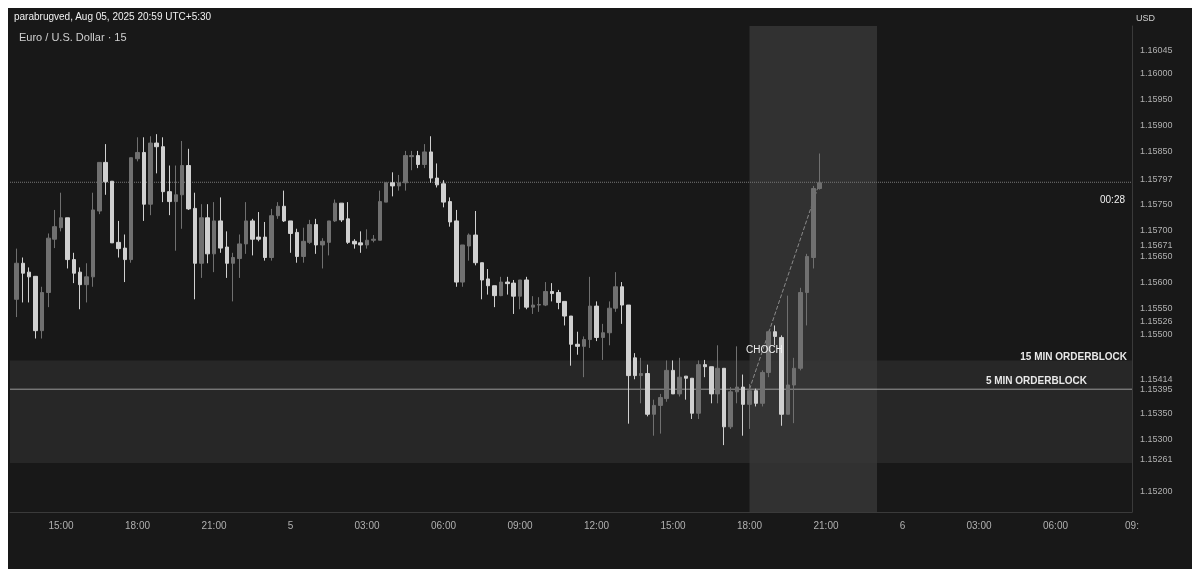 This screenshot has height=577, width=1200. What do you see at coordinates (1156, 49) in the screenshot?
I see `y-tick-label: 1.16045` at bounding box center [1156, 49].